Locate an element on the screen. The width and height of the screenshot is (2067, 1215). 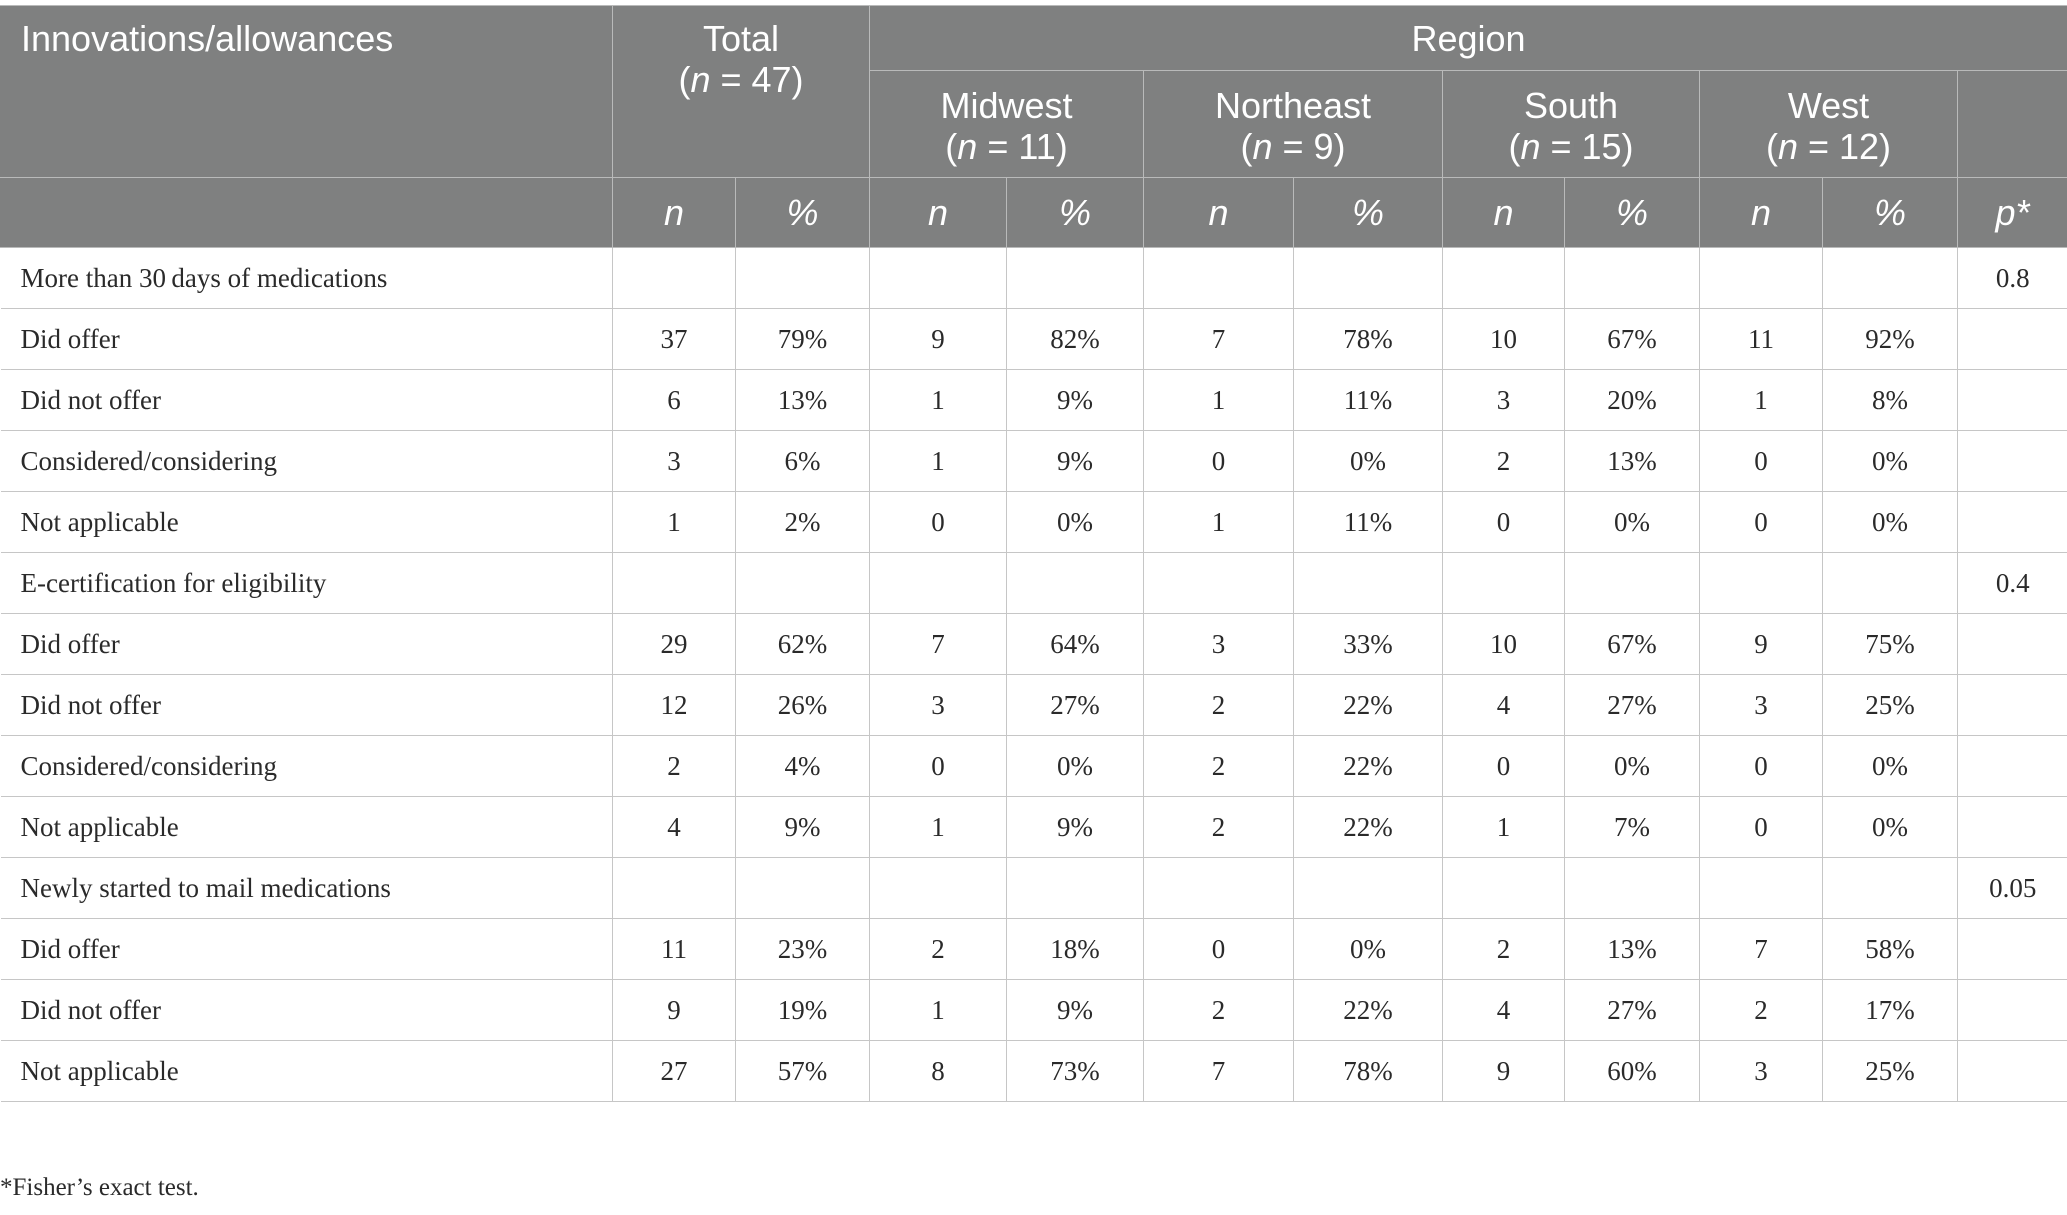
cell-percent: 23% is located at coordinates (802, 949).